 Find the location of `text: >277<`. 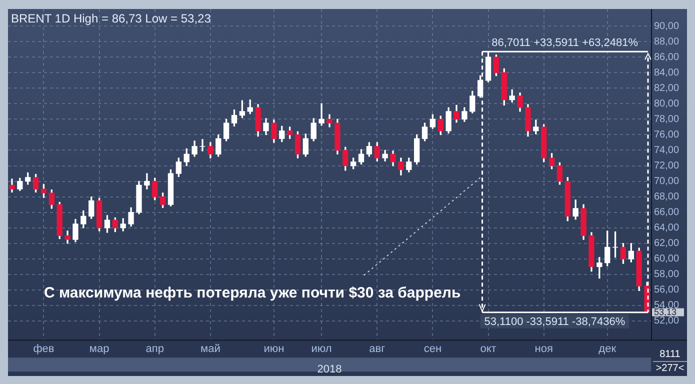

text: >277< is located at coordinates (670, 368).